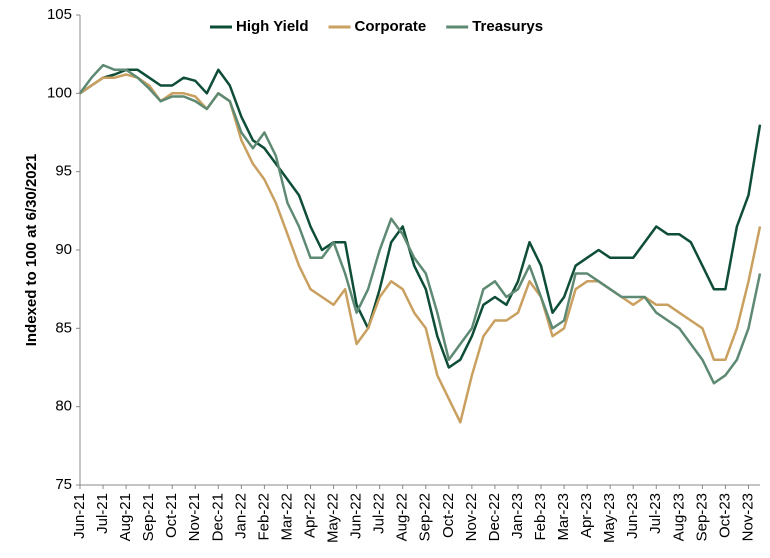 This screenshot has width=770, height=558. What do you see at coordinates (272, 26) in the screenshot?
I see `legend-label: High Yield` at bounding box center [272, 26].